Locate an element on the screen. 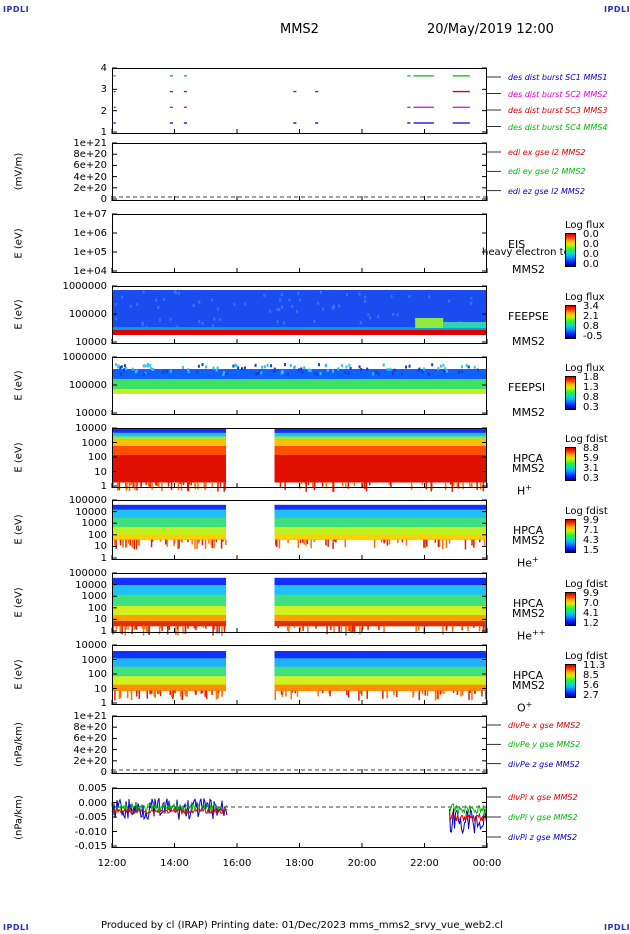  hpca_o-species-name: O is located at coordinates (521, 708).